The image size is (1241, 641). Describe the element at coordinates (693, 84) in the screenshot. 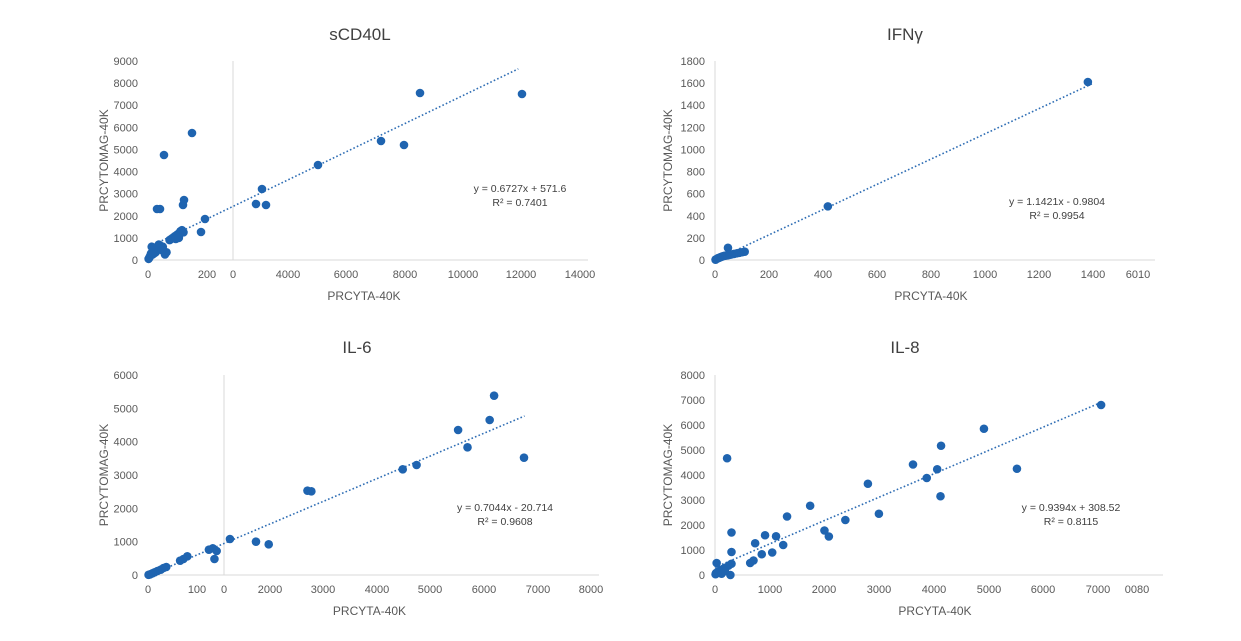

I see `y-tick-label: 1600` at that location.